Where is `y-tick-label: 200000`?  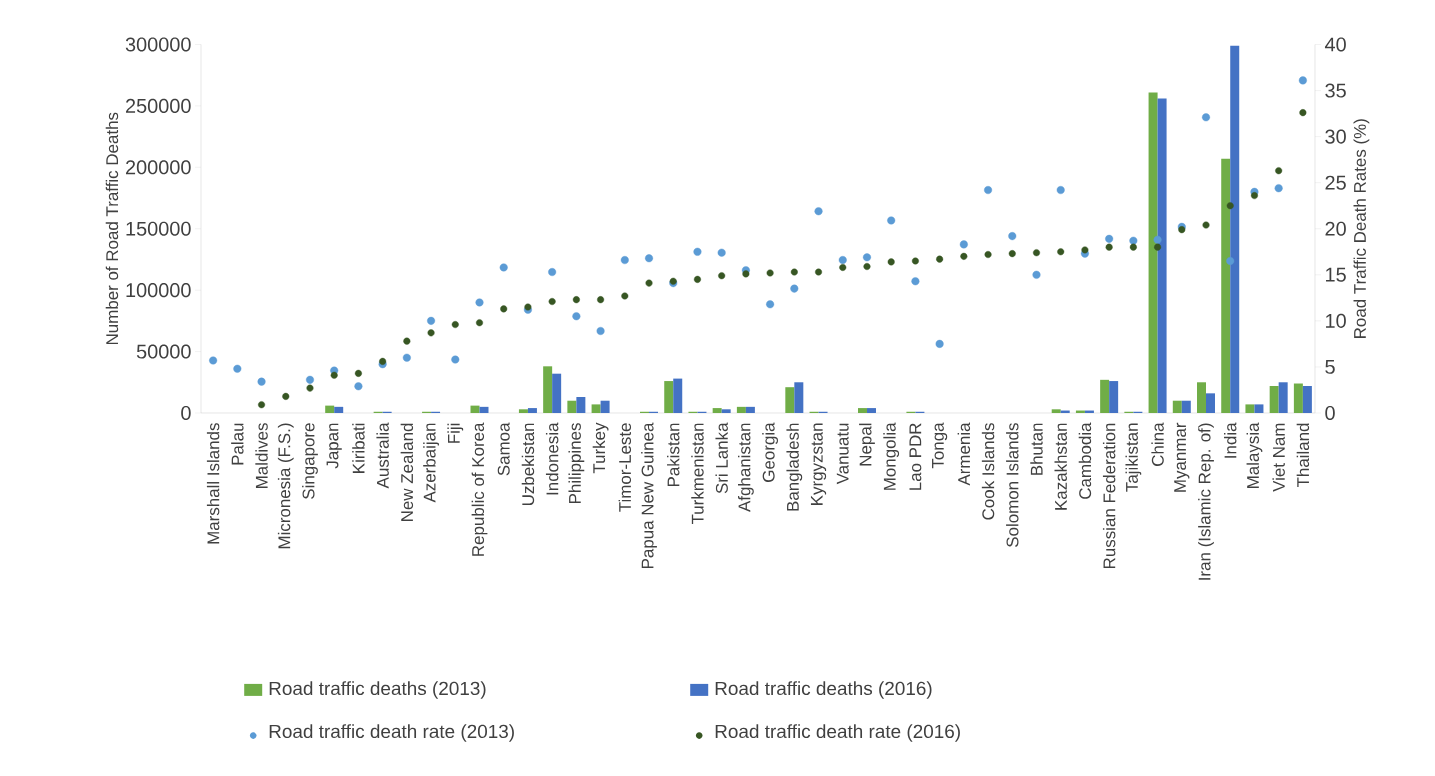
y-tick-label: 200000 is located at coordinates (158, 167).